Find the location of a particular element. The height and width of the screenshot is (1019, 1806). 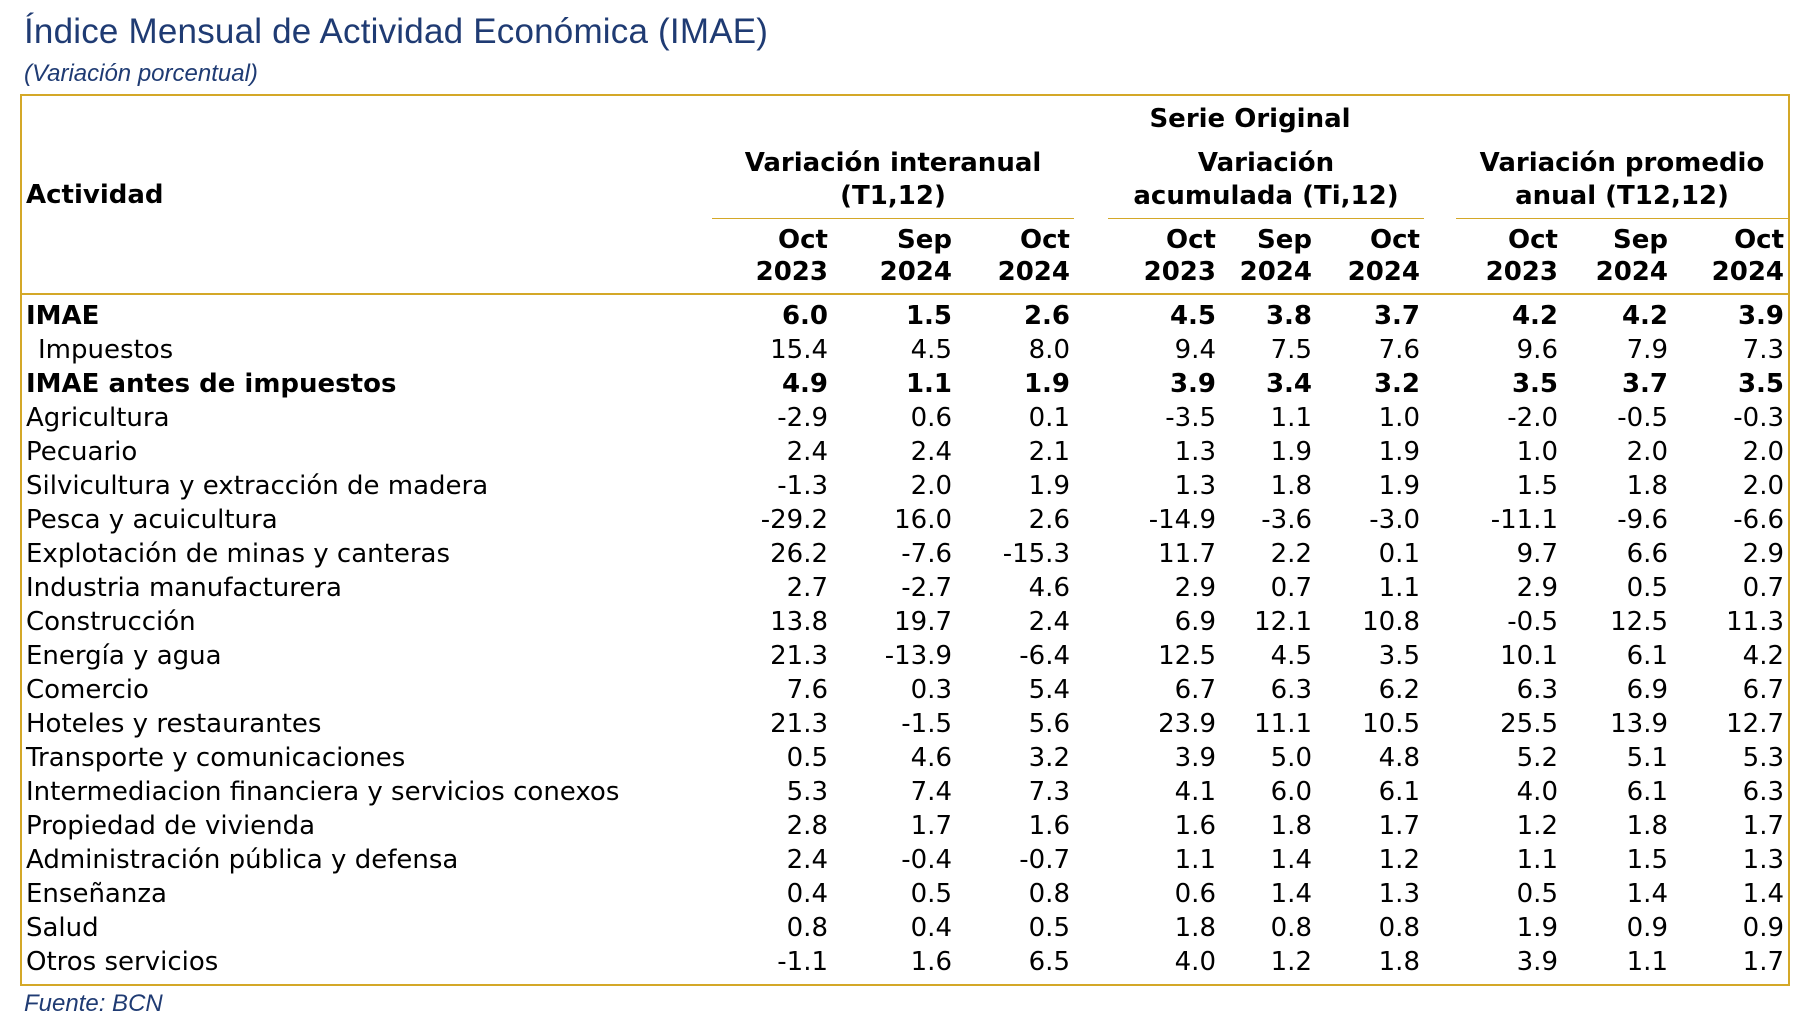

value-cell: -1.1 is located at coordinates (802, 962).